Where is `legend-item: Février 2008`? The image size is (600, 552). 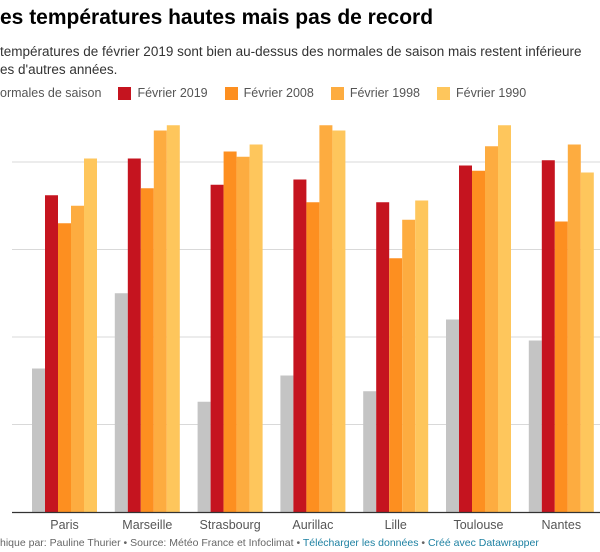
legend-item: Février 2008 is located at coordinates (269, 93).